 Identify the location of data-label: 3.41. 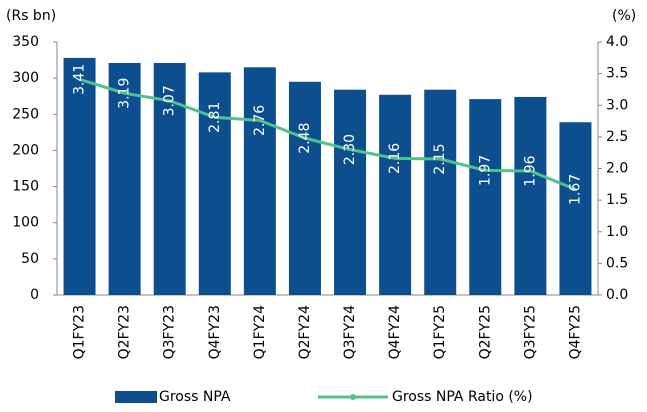
(80, 79).